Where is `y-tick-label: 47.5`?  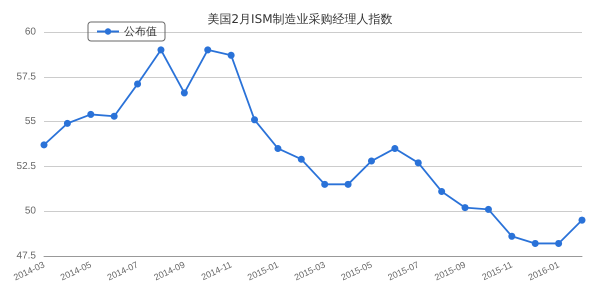 y-tick-label: 47.5 is located at coordinates (26, 256).